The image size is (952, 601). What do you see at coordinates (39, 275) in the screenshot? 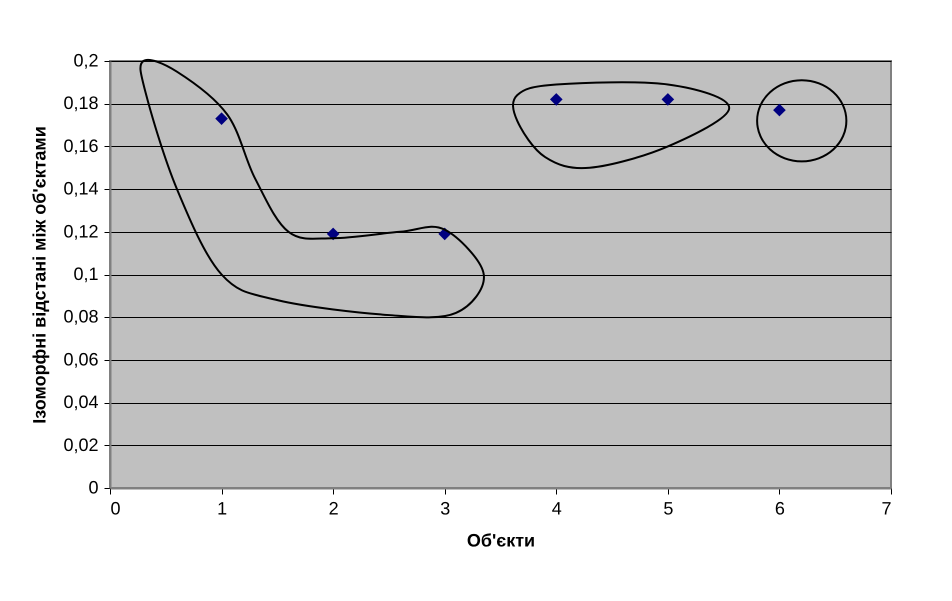
I see `y-axis-title: Ізоморфні відстані між об'єктами` at bounding box center [39, 275].